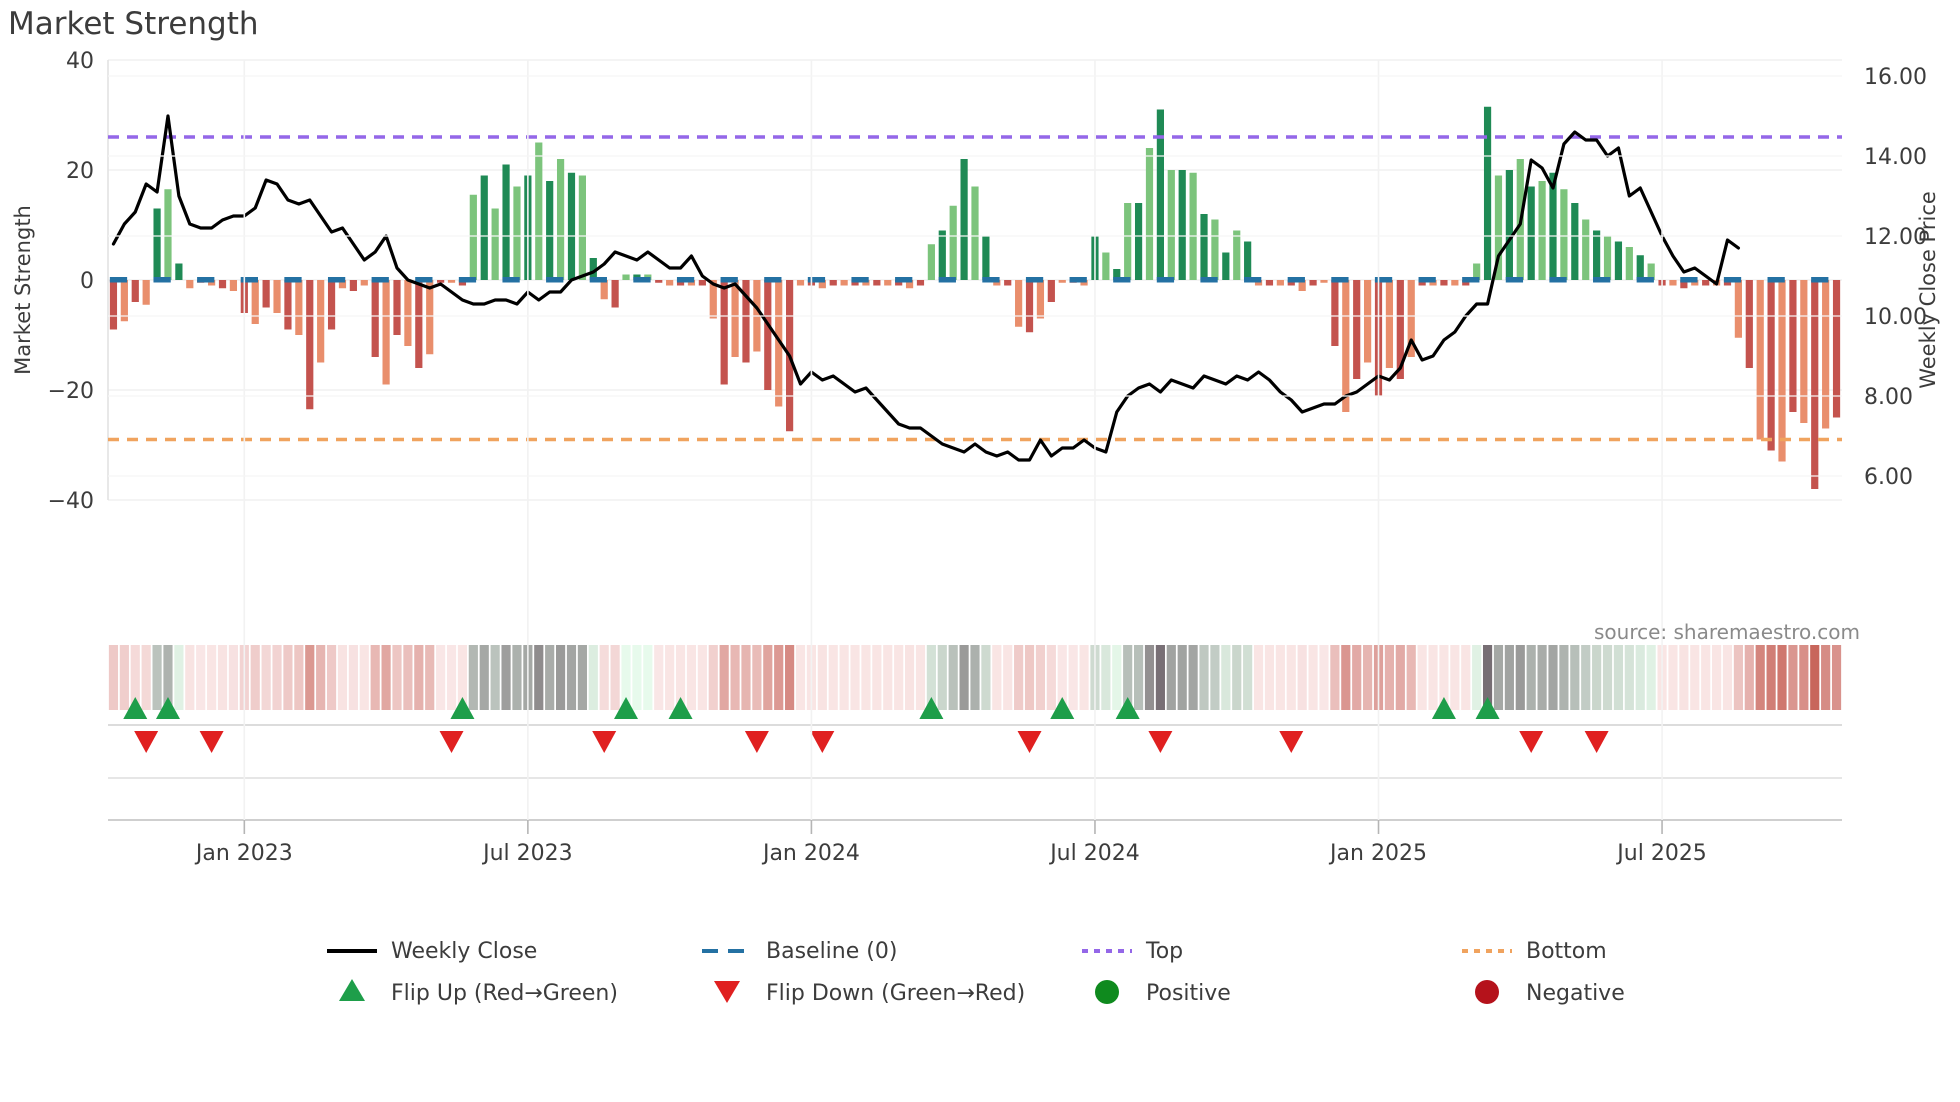 The width and height of the screenshot is (1960, 1102). Describe the element at coordinates (1163, 993) in the screenshot. I see `legend-item: Positive` at that location.